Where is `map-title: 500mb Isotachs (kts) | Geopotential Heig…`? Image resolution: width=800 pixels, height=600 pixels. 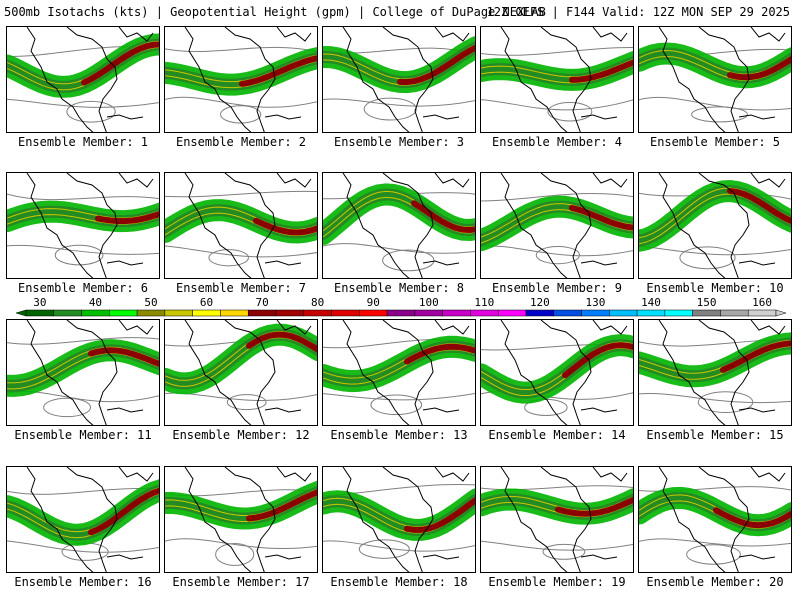
map-title: 500mb Isotachs (kts) | Geopotential Heig… is located at coordinates (275, 12).